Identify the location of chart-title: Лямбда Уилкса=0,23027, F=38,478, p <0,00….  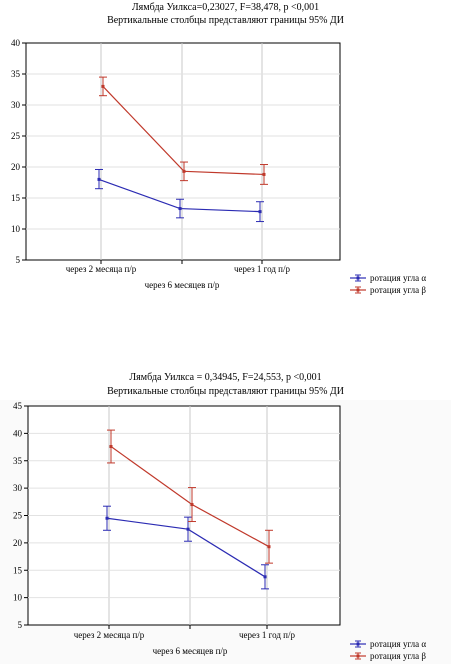
(225, 7).